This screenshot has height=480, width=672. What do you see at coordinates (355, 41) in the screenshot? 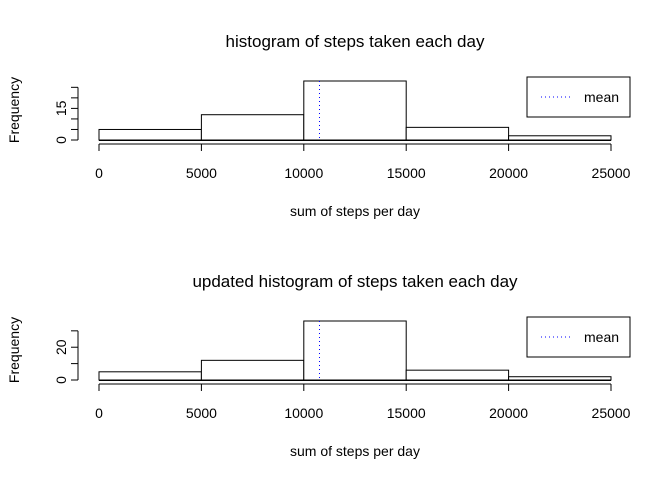
I see `chart-title: histogram of steps taken each day` at bounding box center [355, 41].